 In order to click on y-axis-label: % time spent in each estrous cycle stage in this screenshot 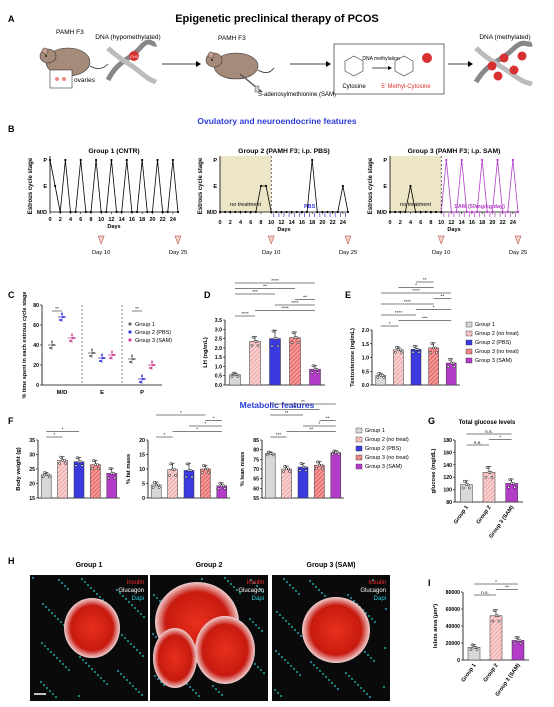, I will do `click(25, 345)`.